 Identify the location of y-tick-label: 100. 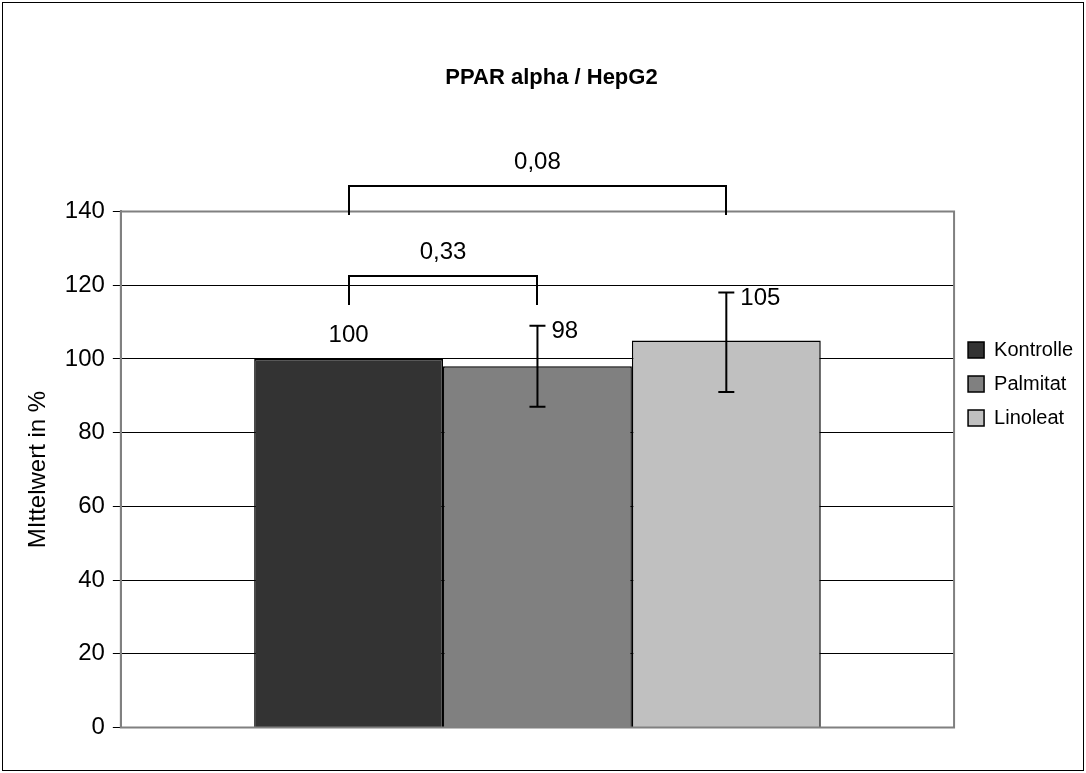
(84, 357).